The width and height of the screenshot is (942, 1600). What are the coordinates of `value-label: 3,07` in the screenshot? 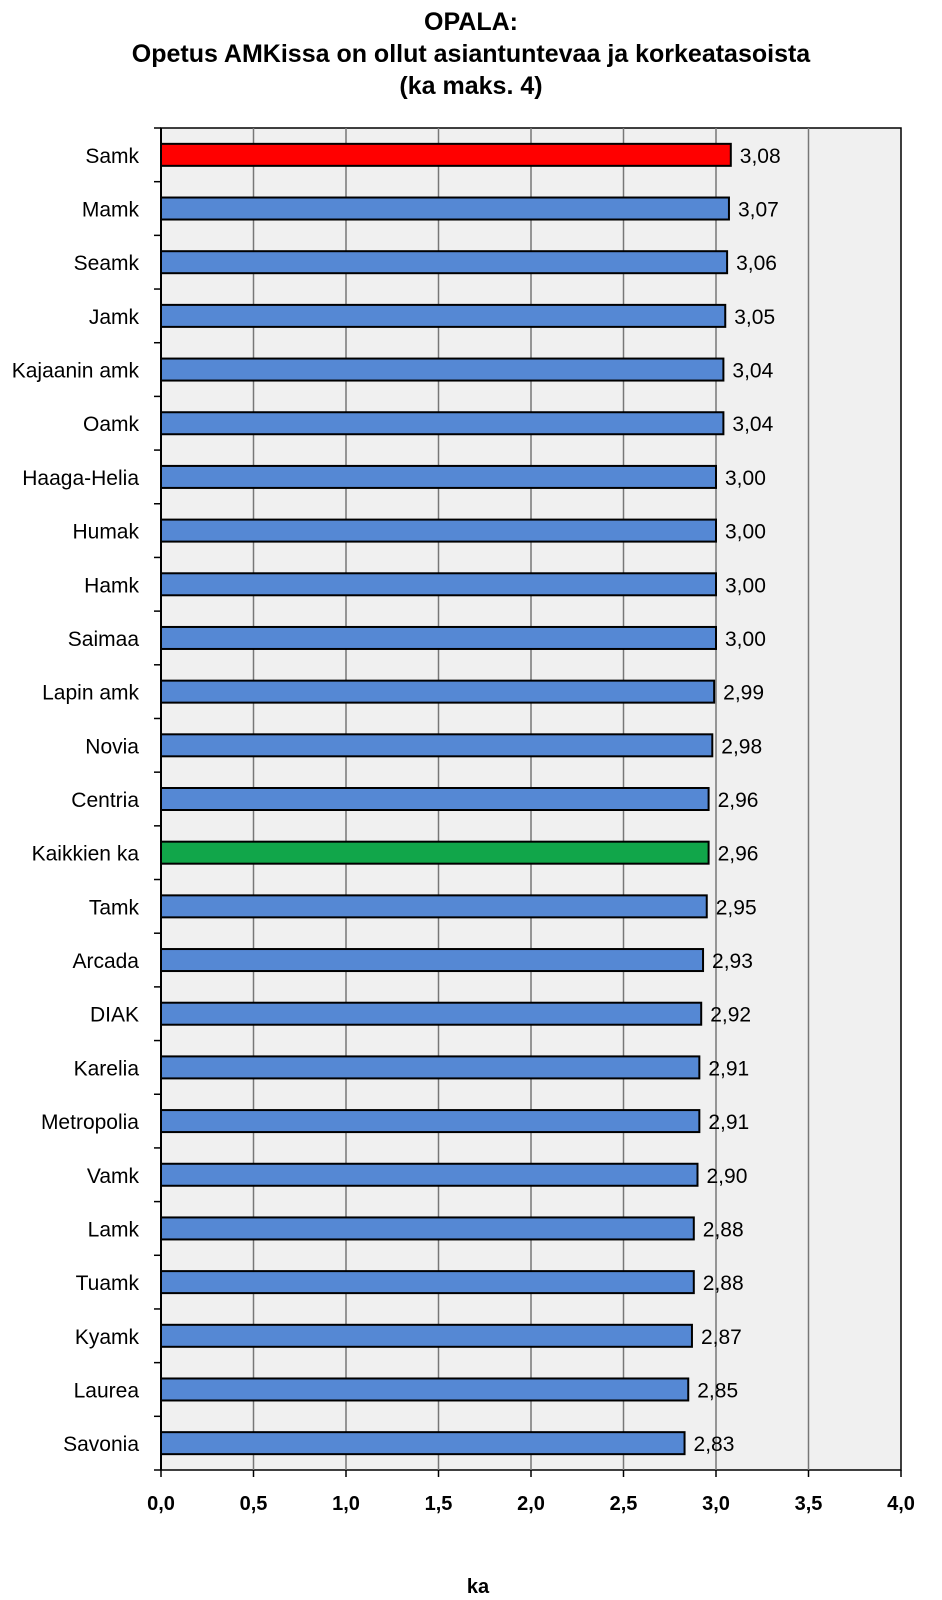 It's located at (758, 210).